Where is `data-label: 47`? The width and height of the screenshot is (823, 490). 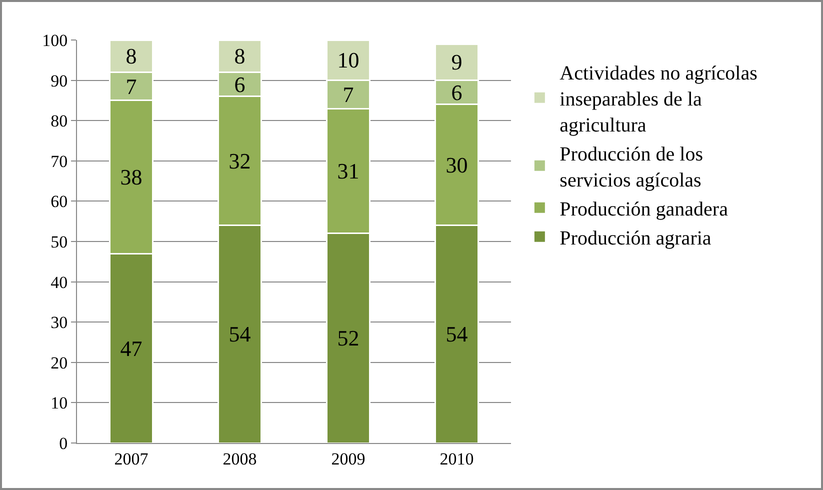 data-label: 47 is located at coordinates (131, 348).